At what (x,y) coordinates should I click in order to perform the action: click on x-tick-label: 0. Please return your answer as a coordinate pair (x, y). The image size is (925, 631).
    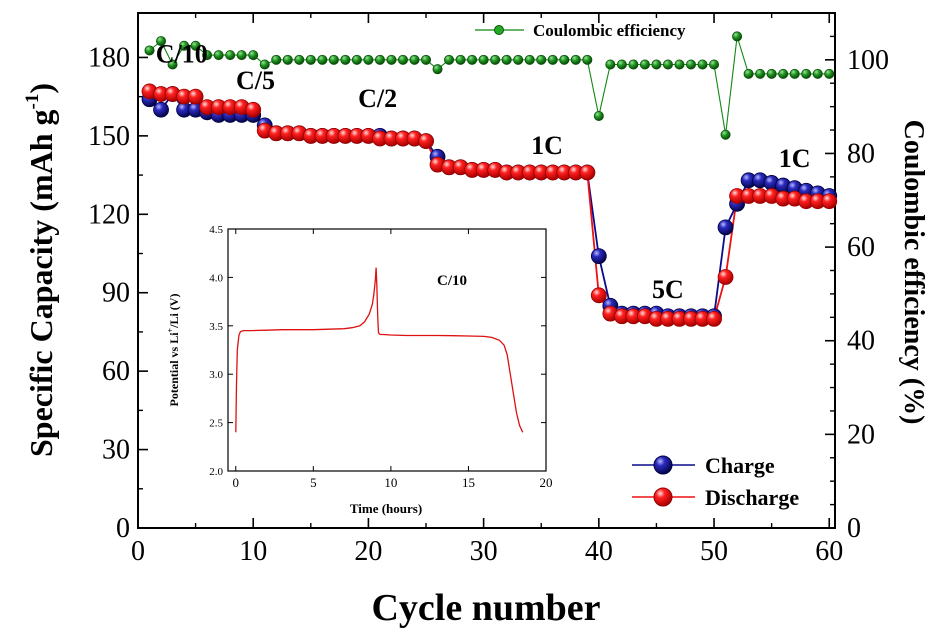
    Looking at the image, I should click on (138, 551).